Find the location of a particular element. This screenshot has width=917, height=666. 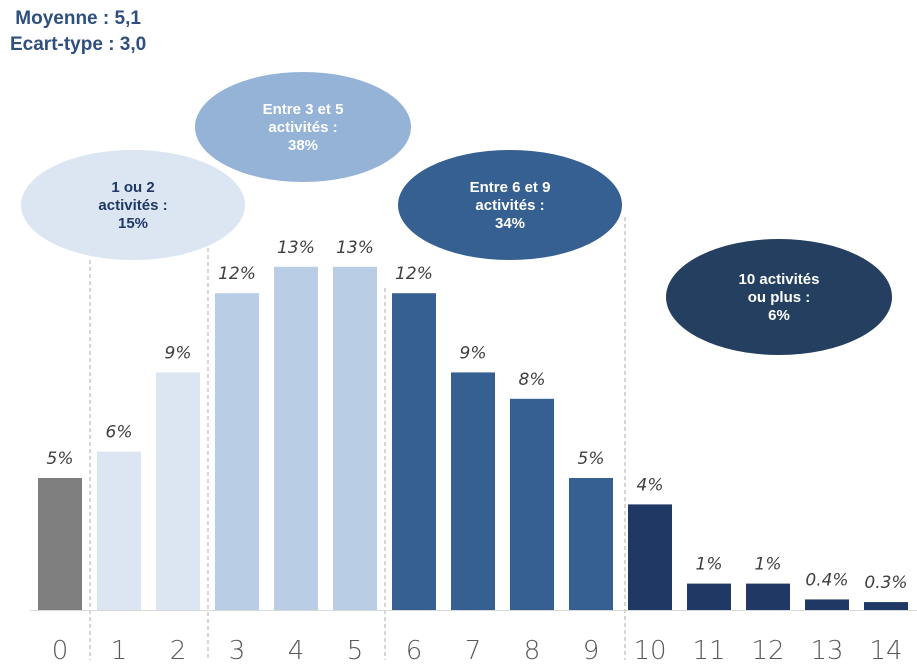

x-tick-label: 5 is located at coordinates (355, 651).